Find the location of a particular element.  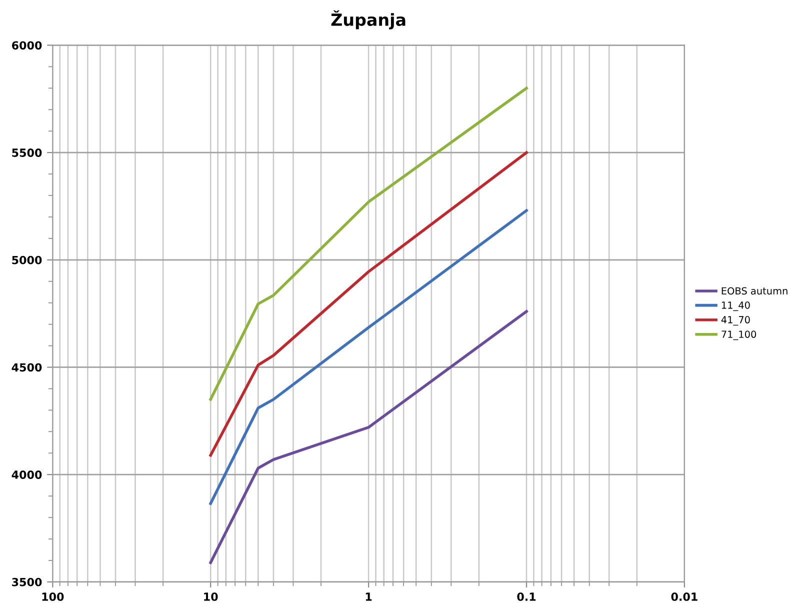

chart-title: Županja is located at coordinates (368, 20).